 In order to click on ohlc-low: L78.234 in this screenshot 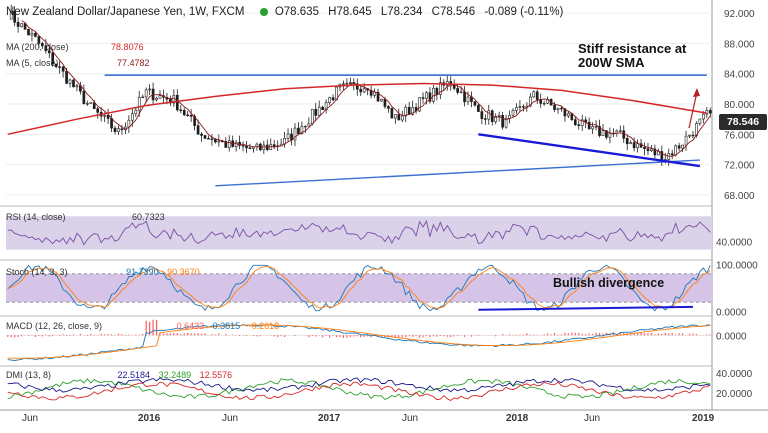, I will do `click(402, 12)`.